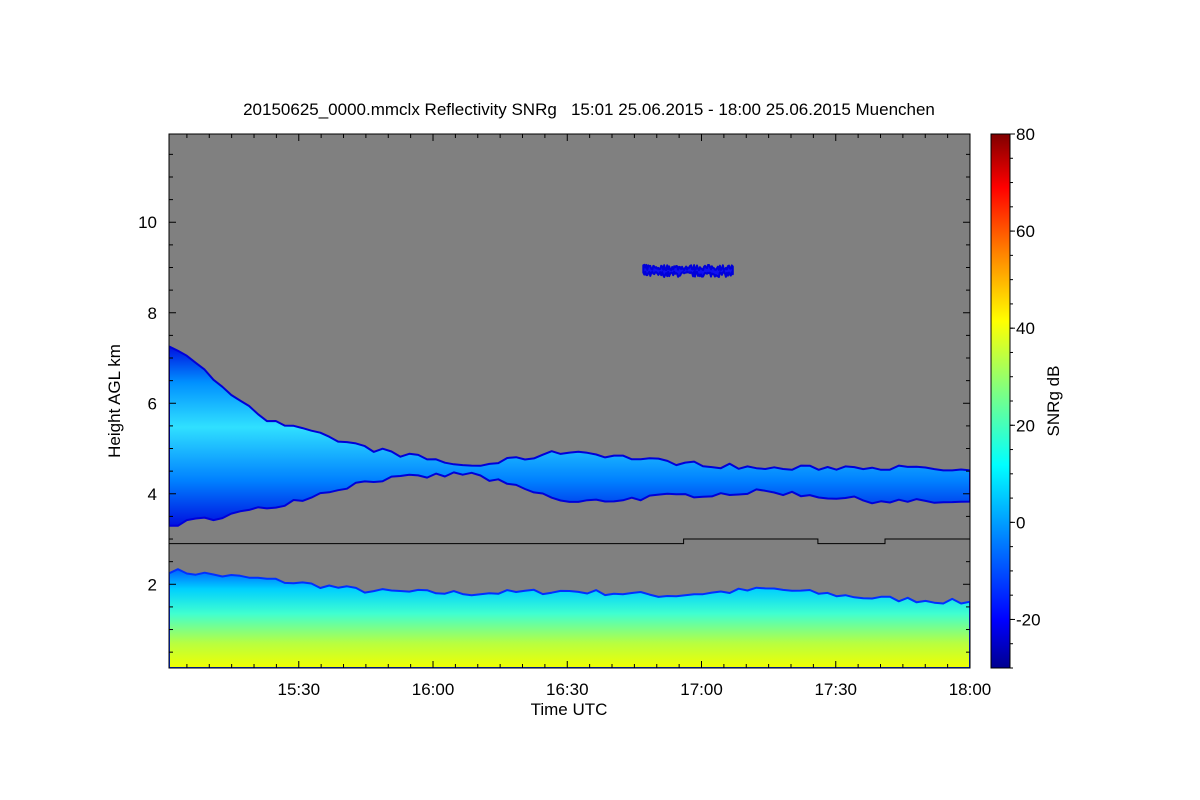  Describe the element at coordinates (567, 689) in the screenshot. I see `x-tick-label: 16:30` at that location.